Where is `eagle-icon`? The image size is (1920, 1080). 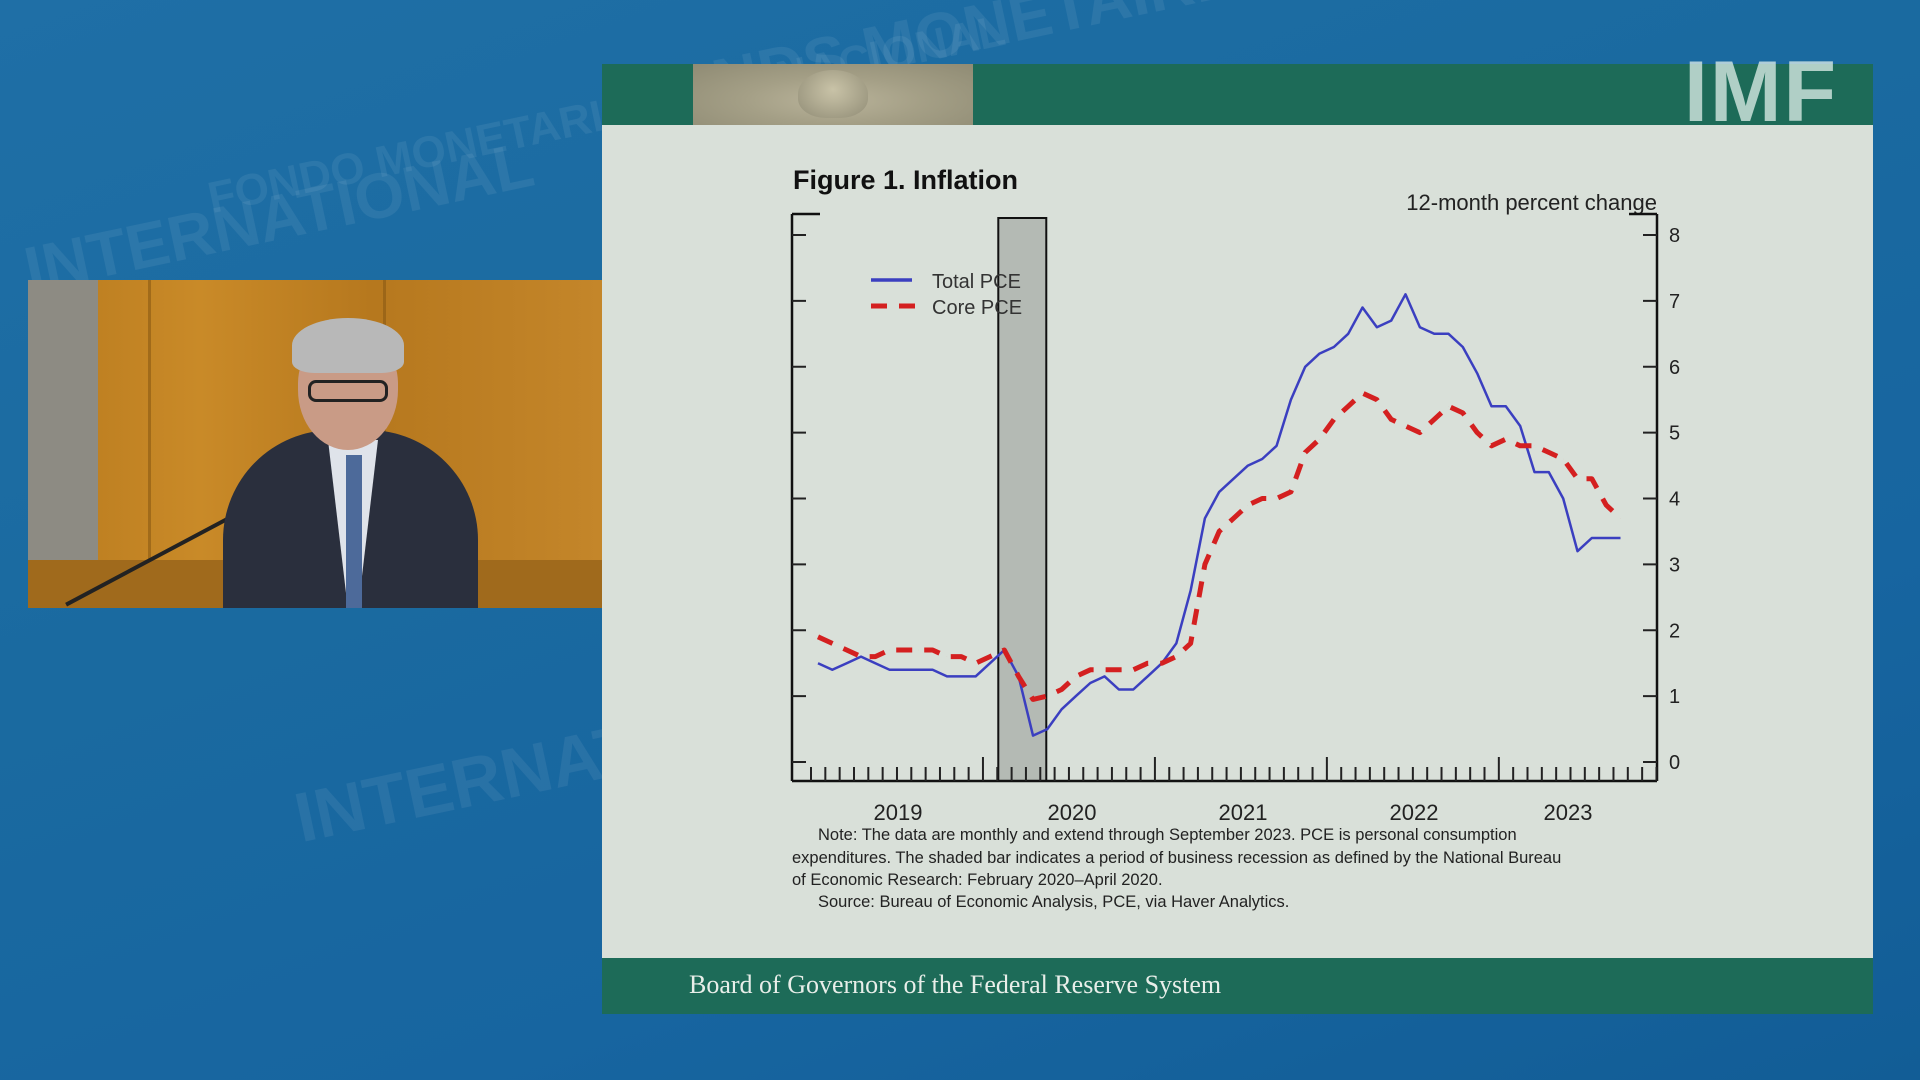
eagle-icon is located at coordinates (833, 94).